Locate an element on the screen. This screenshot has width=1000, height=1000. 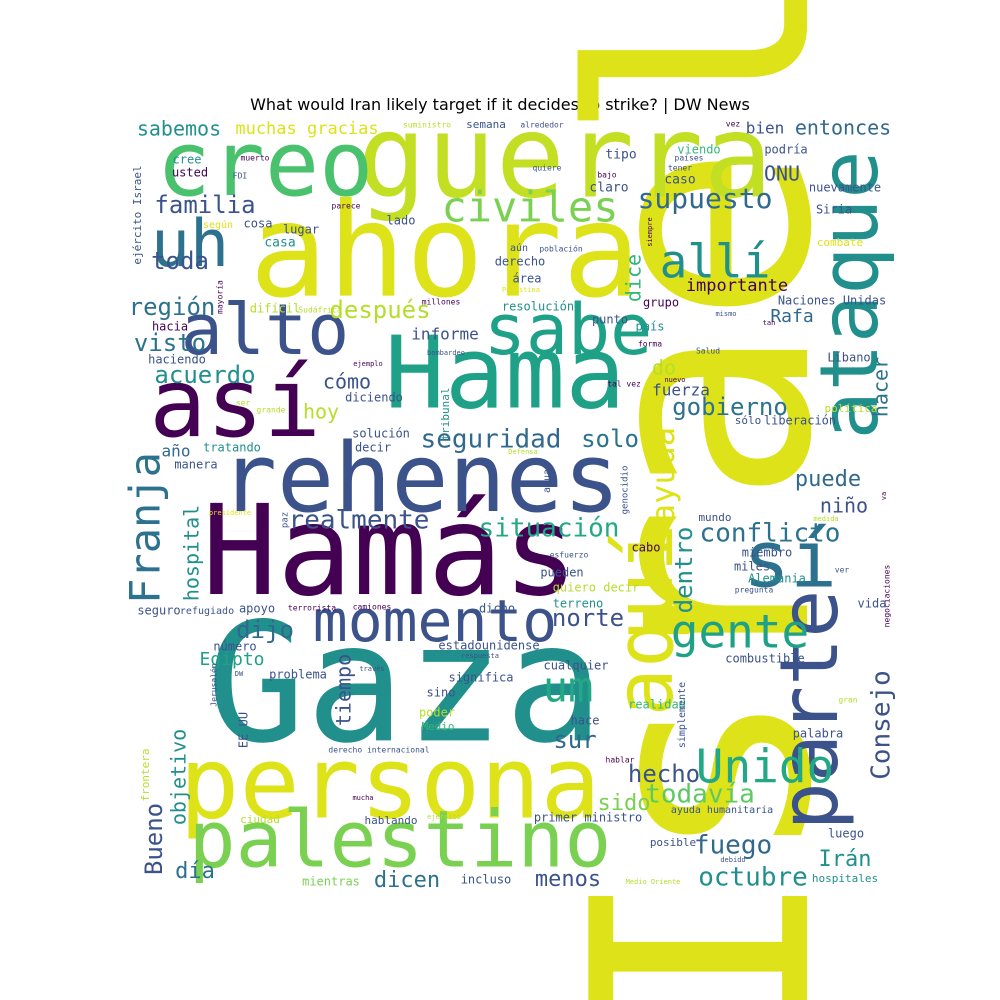
cloud-word: nuevo is located at coordinates (674, 380).